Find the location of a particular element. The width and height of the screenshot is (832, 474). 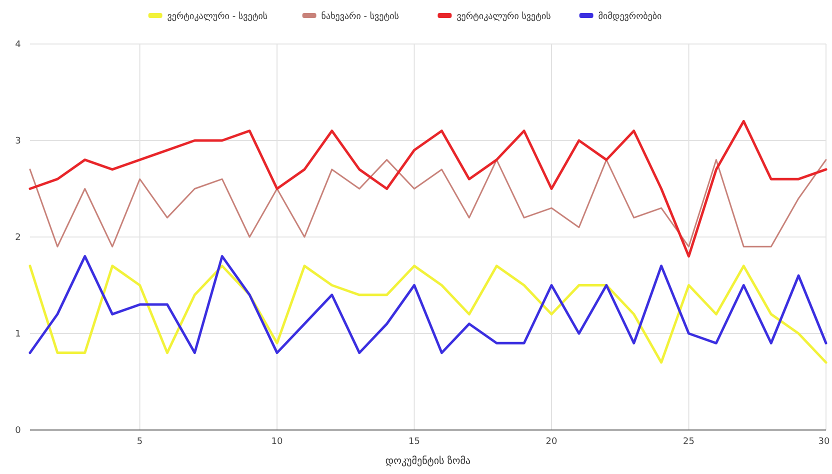

x-tick-label: 25 is located at coordinates (688, 442).